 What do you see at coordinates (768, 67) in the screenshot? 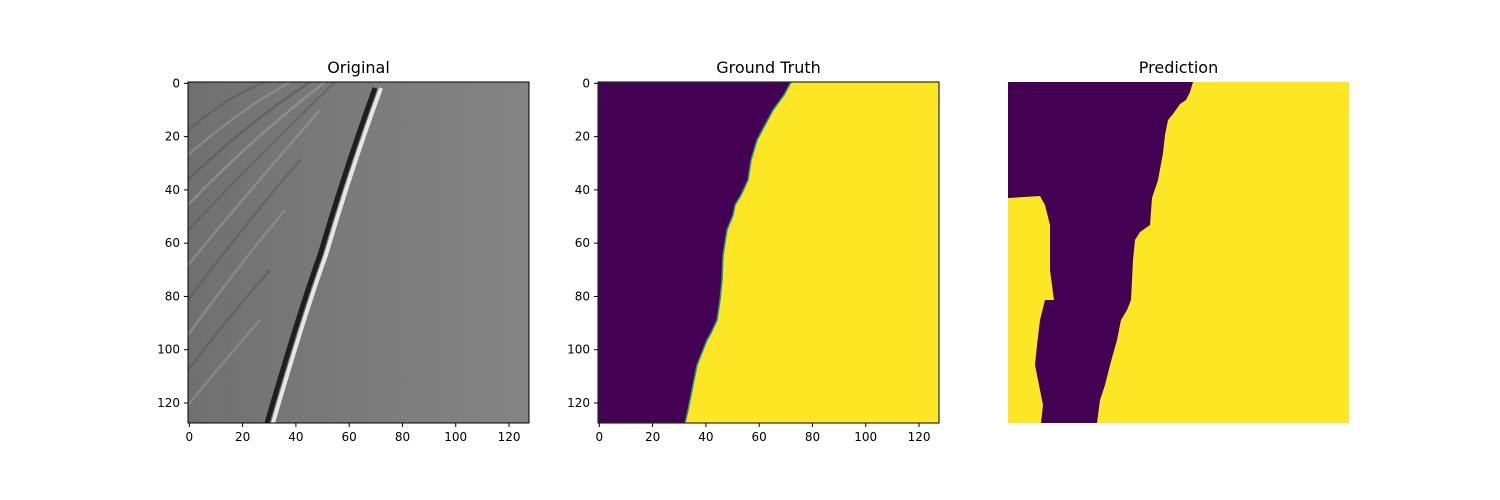
I see `panel-title-ground-truth: Ground Truth` at bounding box center [768, 67].